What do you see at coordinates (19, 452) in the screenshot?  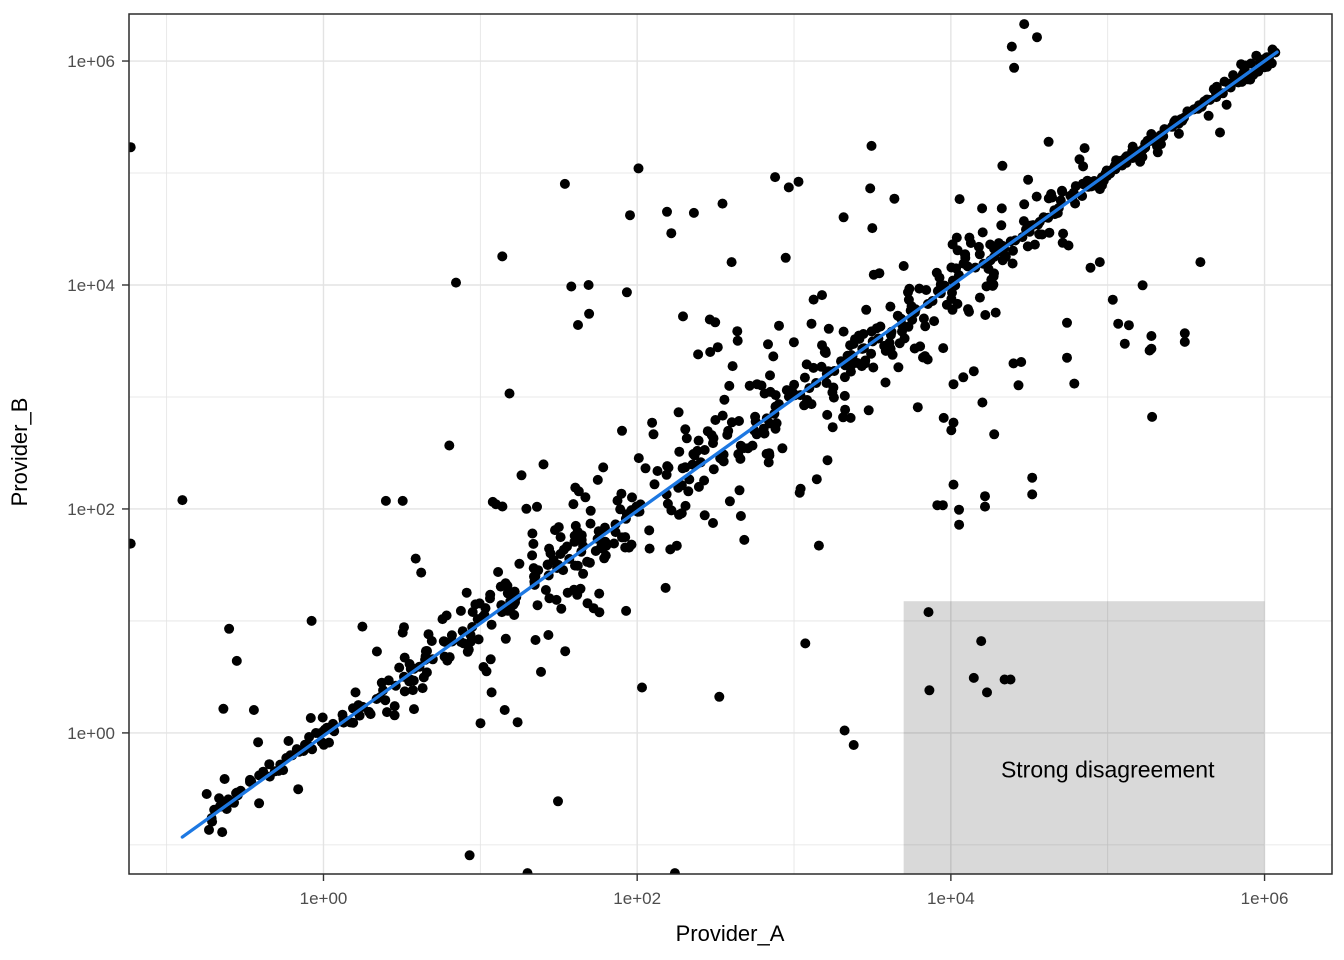 I see `y-axis-title: Provider_B` at bounding box center [19, 452].